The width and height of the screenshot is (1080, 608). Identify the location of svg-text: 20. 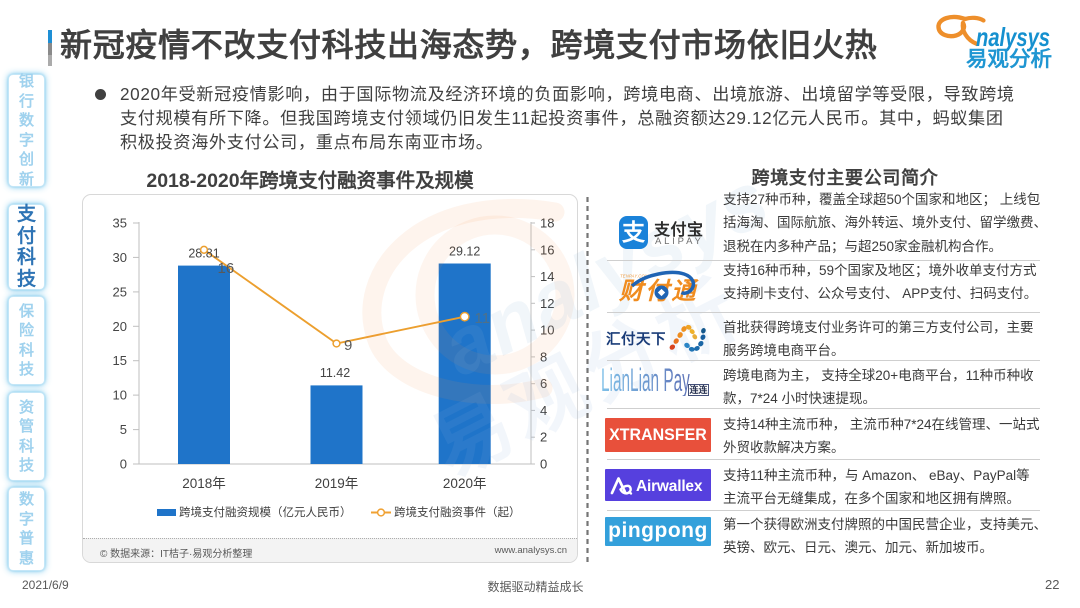
(120, 326).